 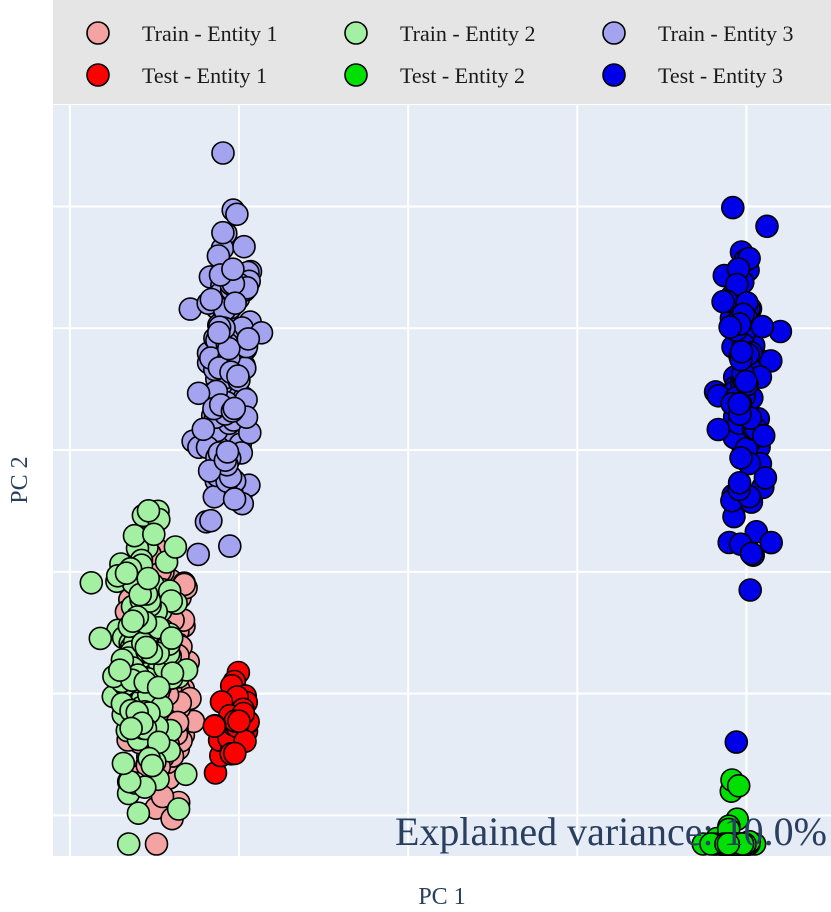 I want to click on legend-item-test-entity-1: Test - Entity 1, so click(x=176, y=75).